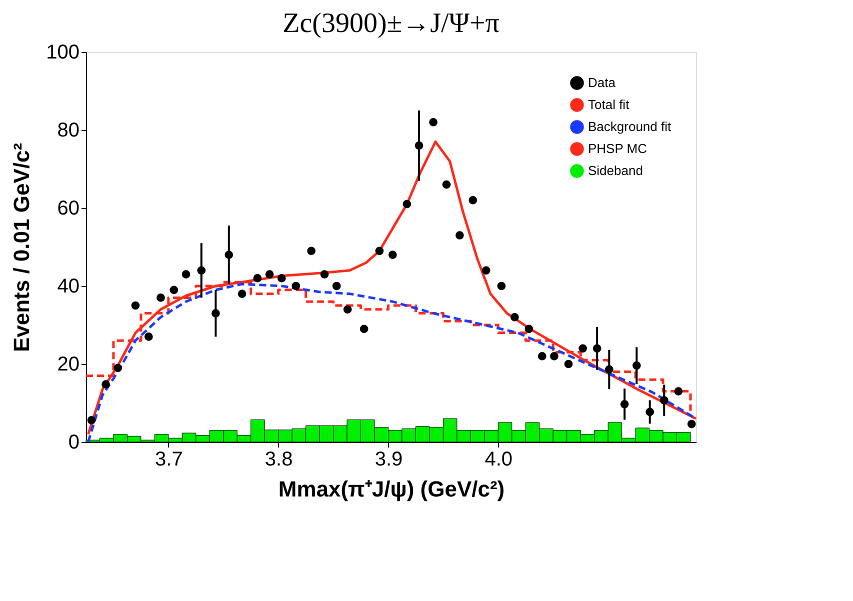 The height and width of the screenshot is (601, 853). Describe the element at coordinates (391, 489) in the screenshot. I see `x-axis-title: Mmax(π⁺J/ψ) (GeV/c²)` at that location.